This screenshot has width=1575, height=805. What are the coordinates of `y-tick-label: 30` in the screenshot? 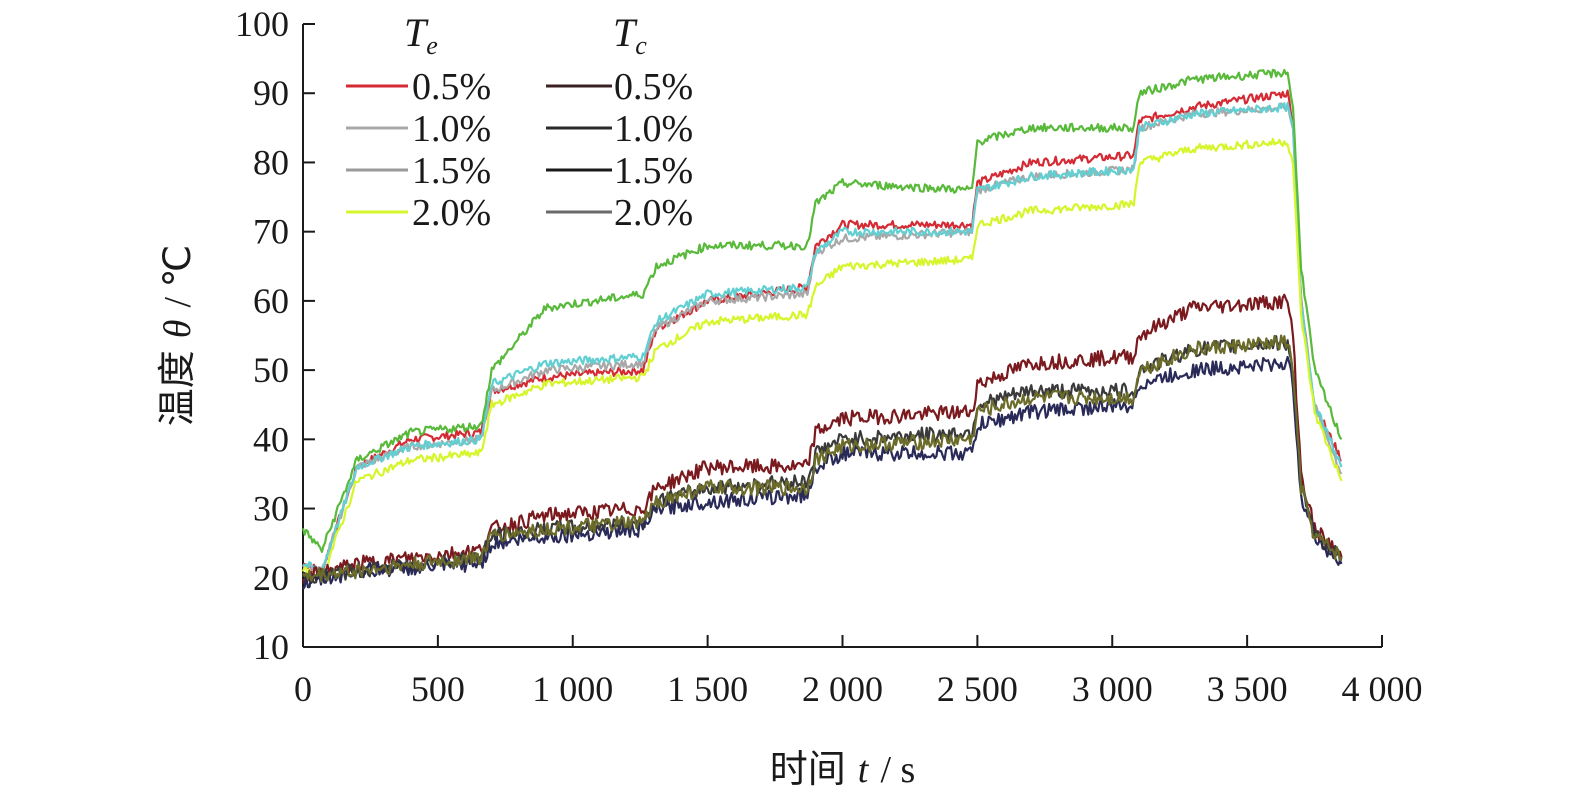 It's located at (271, 509).